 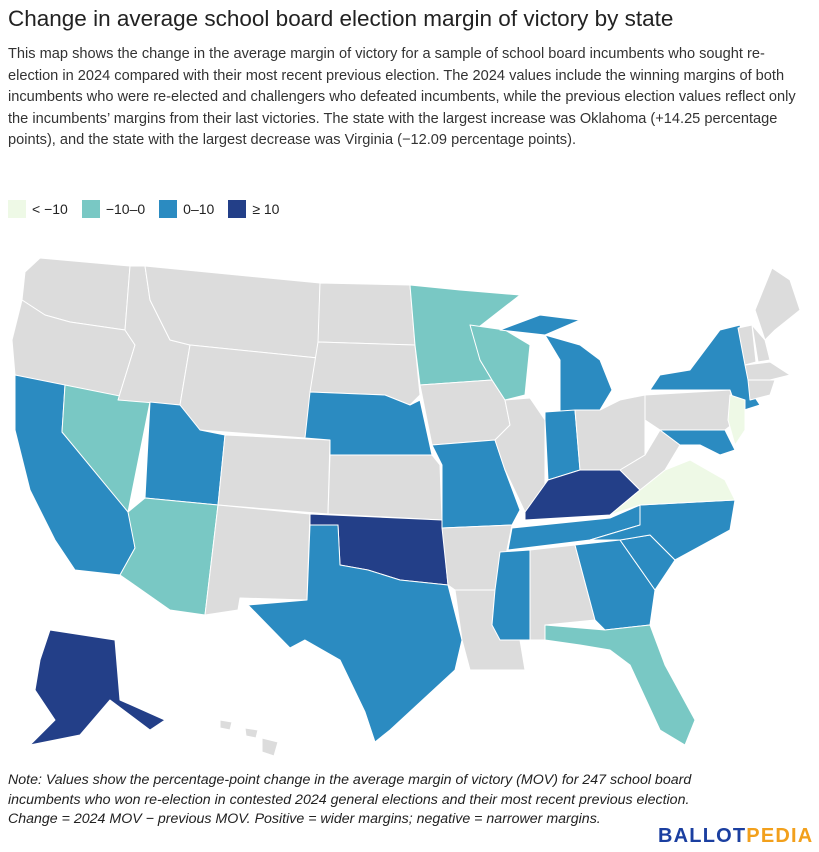 What do you see at coordinates (761, 343) in the screenshot?
I see `state-nh` at bounding box center [761, 343].